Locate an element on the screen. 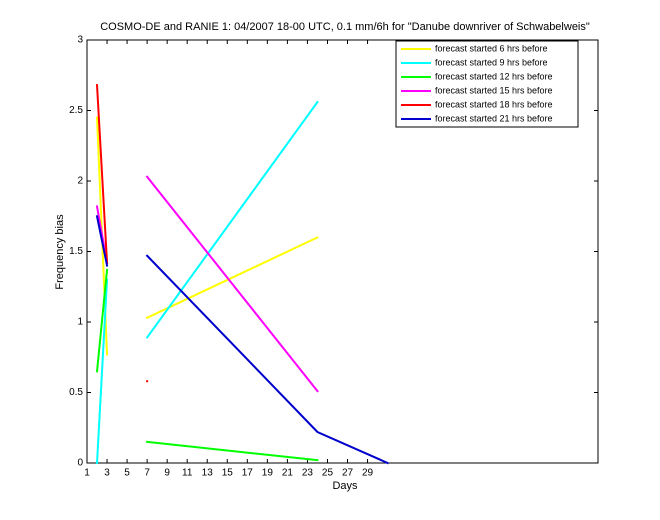 The width and height of the screenshot is (660, 520). y-tick-label: 2 is located at coordinates (80, 181).